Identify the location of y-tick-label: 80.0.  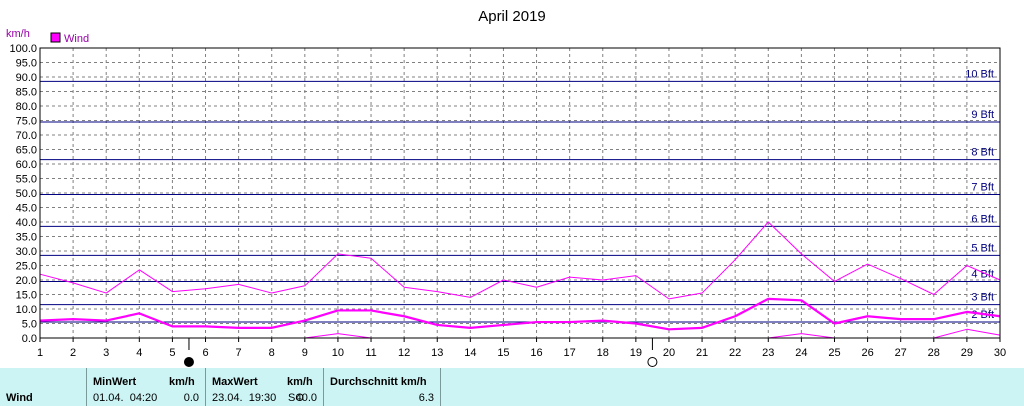
(26, 107).